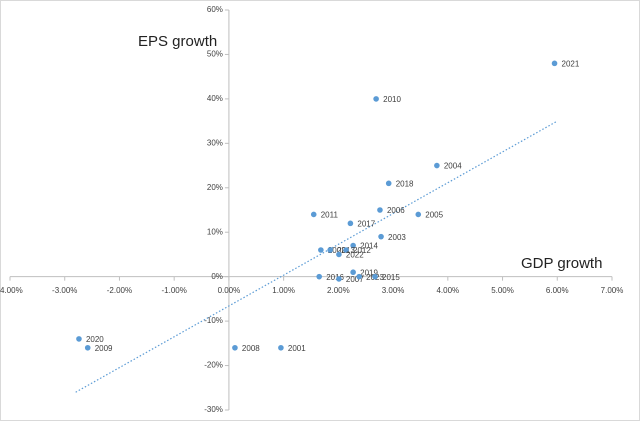  What do you see at coordinates (217, 276) in the screenshot?
I see `y-tick-label: 0%` at bounding box center [217, 276].